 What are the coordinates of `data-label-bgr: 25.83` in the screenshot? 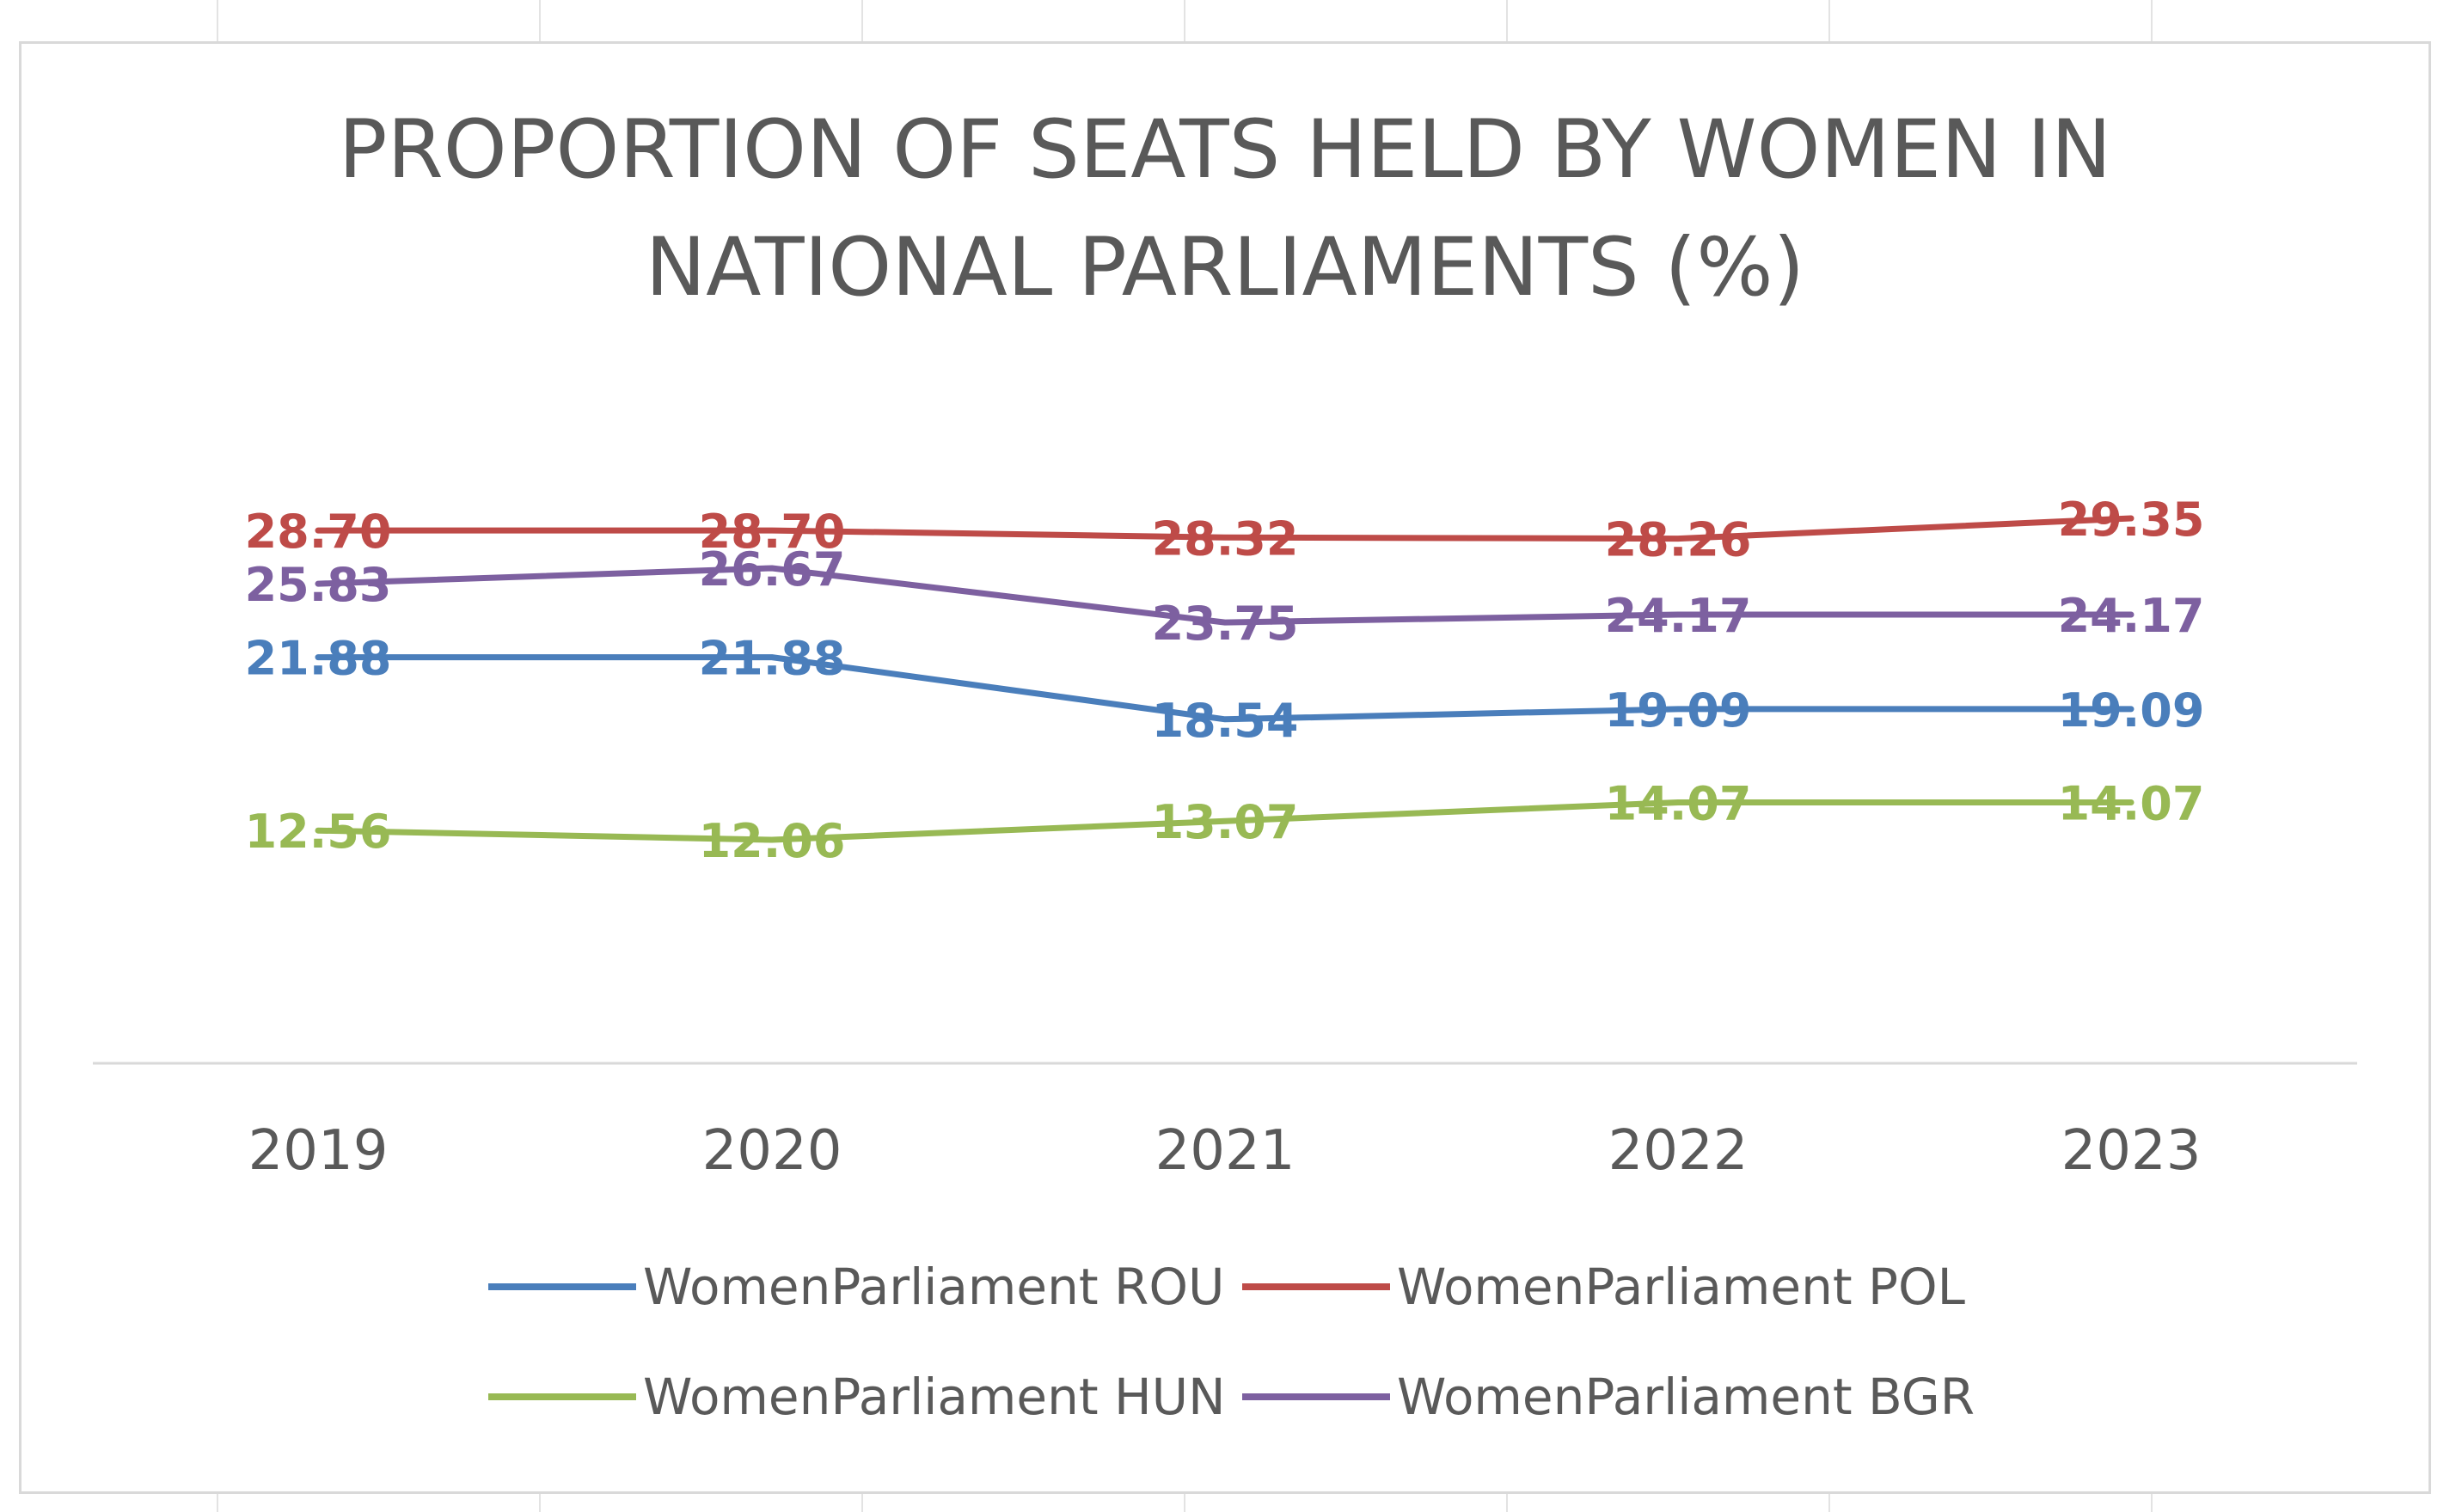 It's located at (318, 585).